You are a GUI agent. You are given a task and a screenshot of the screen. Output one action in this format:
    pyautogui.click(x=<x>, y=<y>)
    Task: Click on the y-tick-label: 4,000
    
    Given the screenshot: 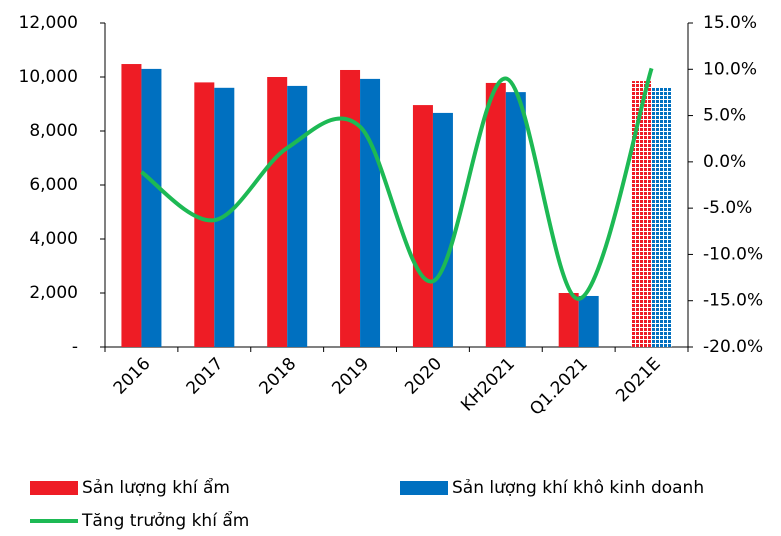 What is the action you would take?
    pyautogui.click(x=53, y=239)
    